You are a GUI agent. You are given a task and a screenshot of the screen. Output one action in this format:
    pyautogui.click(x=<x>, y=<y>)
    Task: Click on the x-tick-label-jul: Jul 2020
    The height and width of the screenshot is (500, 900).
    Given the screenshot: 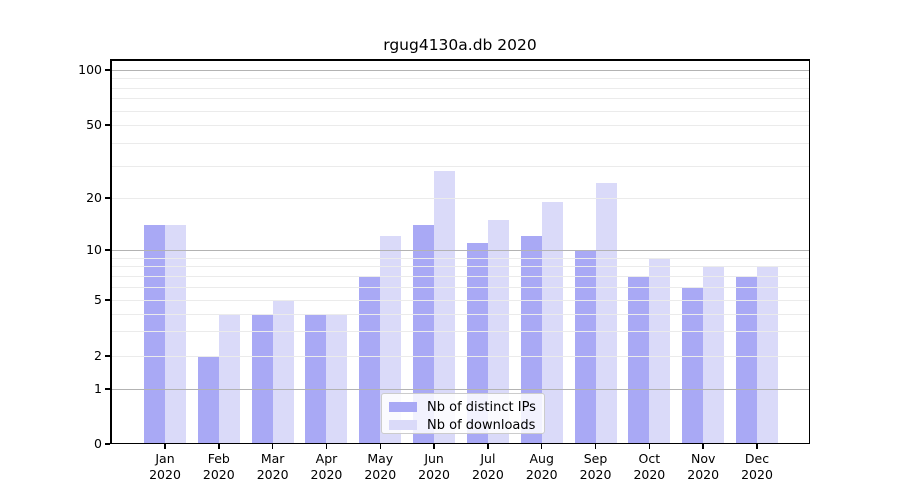 What is the action you would take?
    pyautogui.click(x=488, y=466)
    